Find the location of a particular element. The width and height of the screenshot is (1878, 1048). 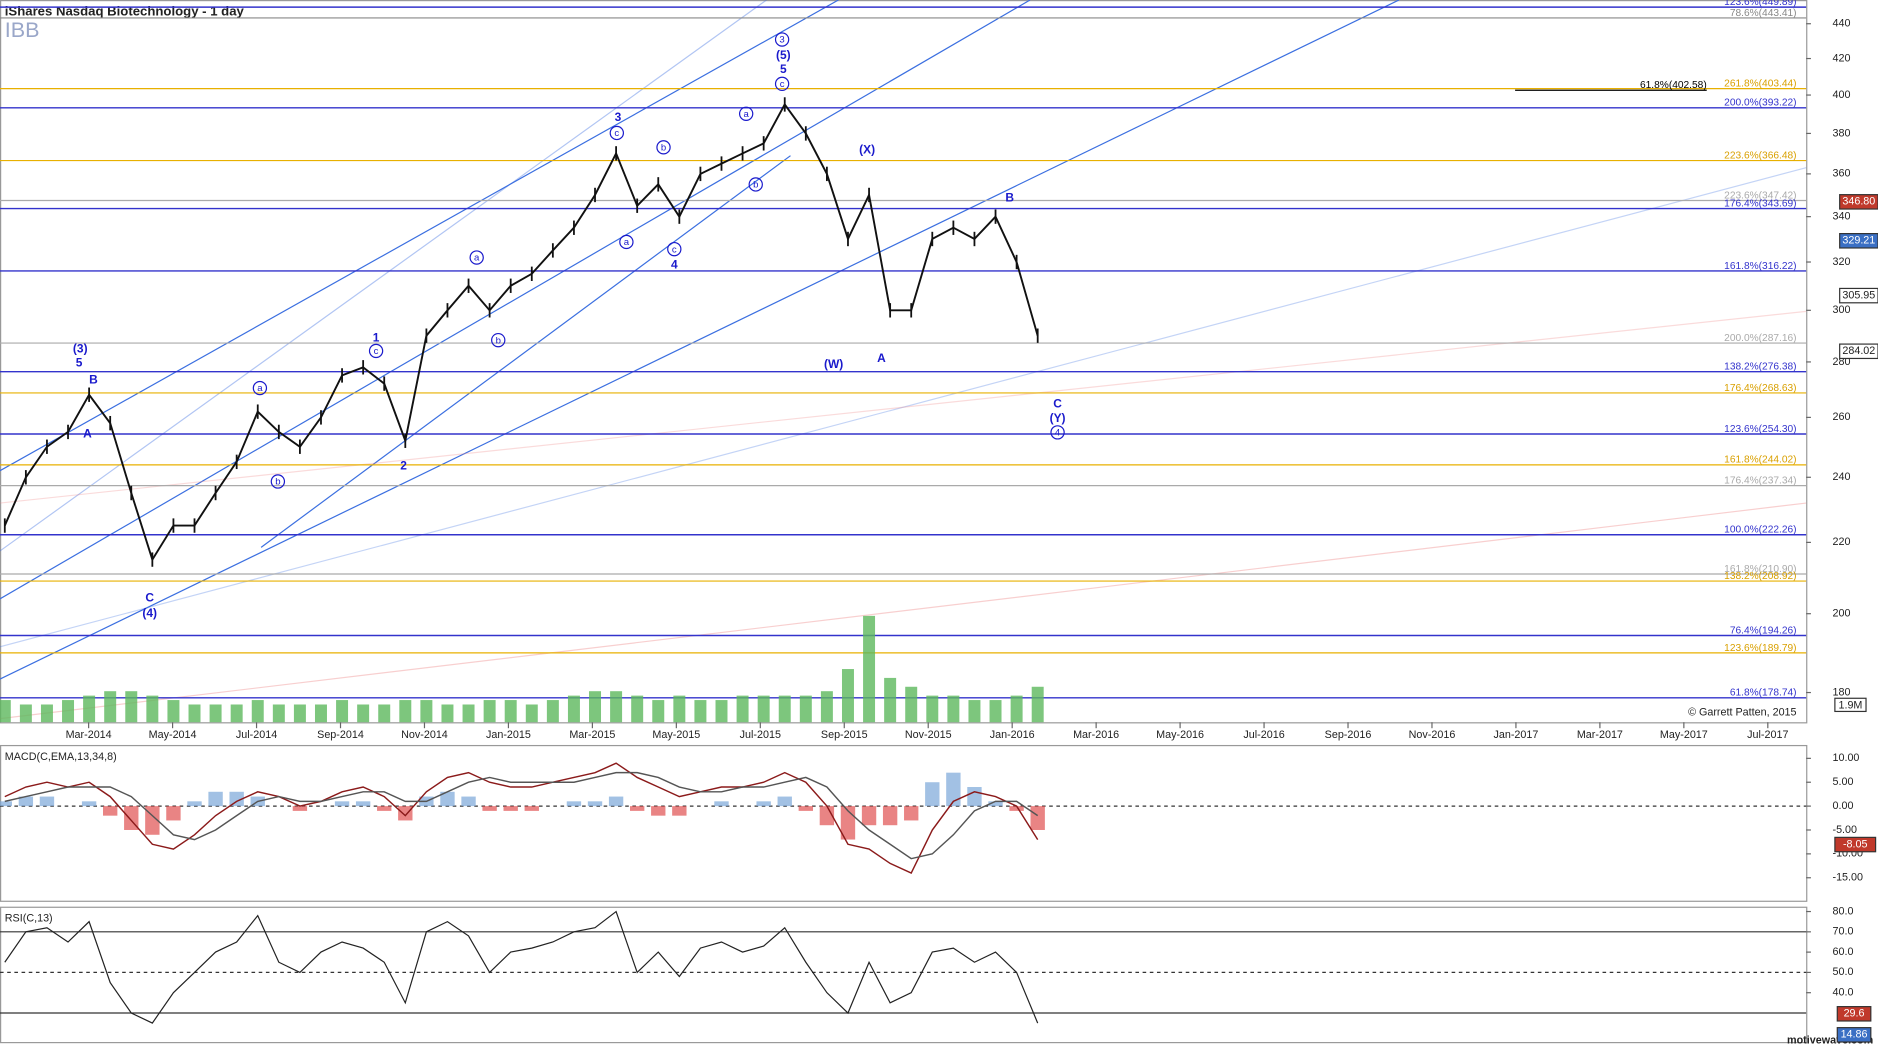

y-tick-label: 440 is located at coordinates (1841, 24).